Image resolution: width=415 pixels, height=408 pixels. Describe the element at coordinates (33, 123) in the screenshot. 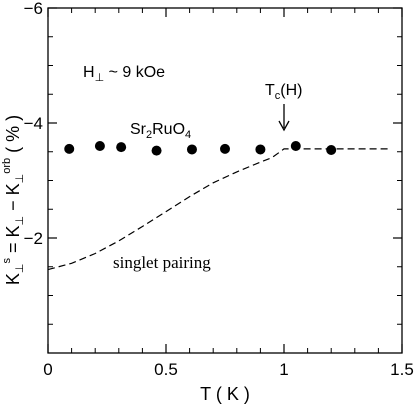

I see `y-tick-label: −4` at that location.